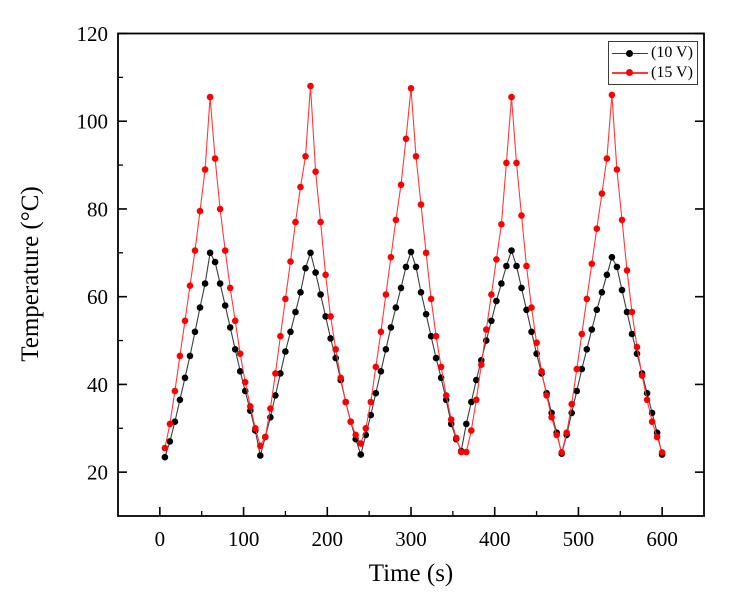 The width and height of the screenshot is (738, 615). I want to click on legend-label-15v: (15 V), so click(672, 72).